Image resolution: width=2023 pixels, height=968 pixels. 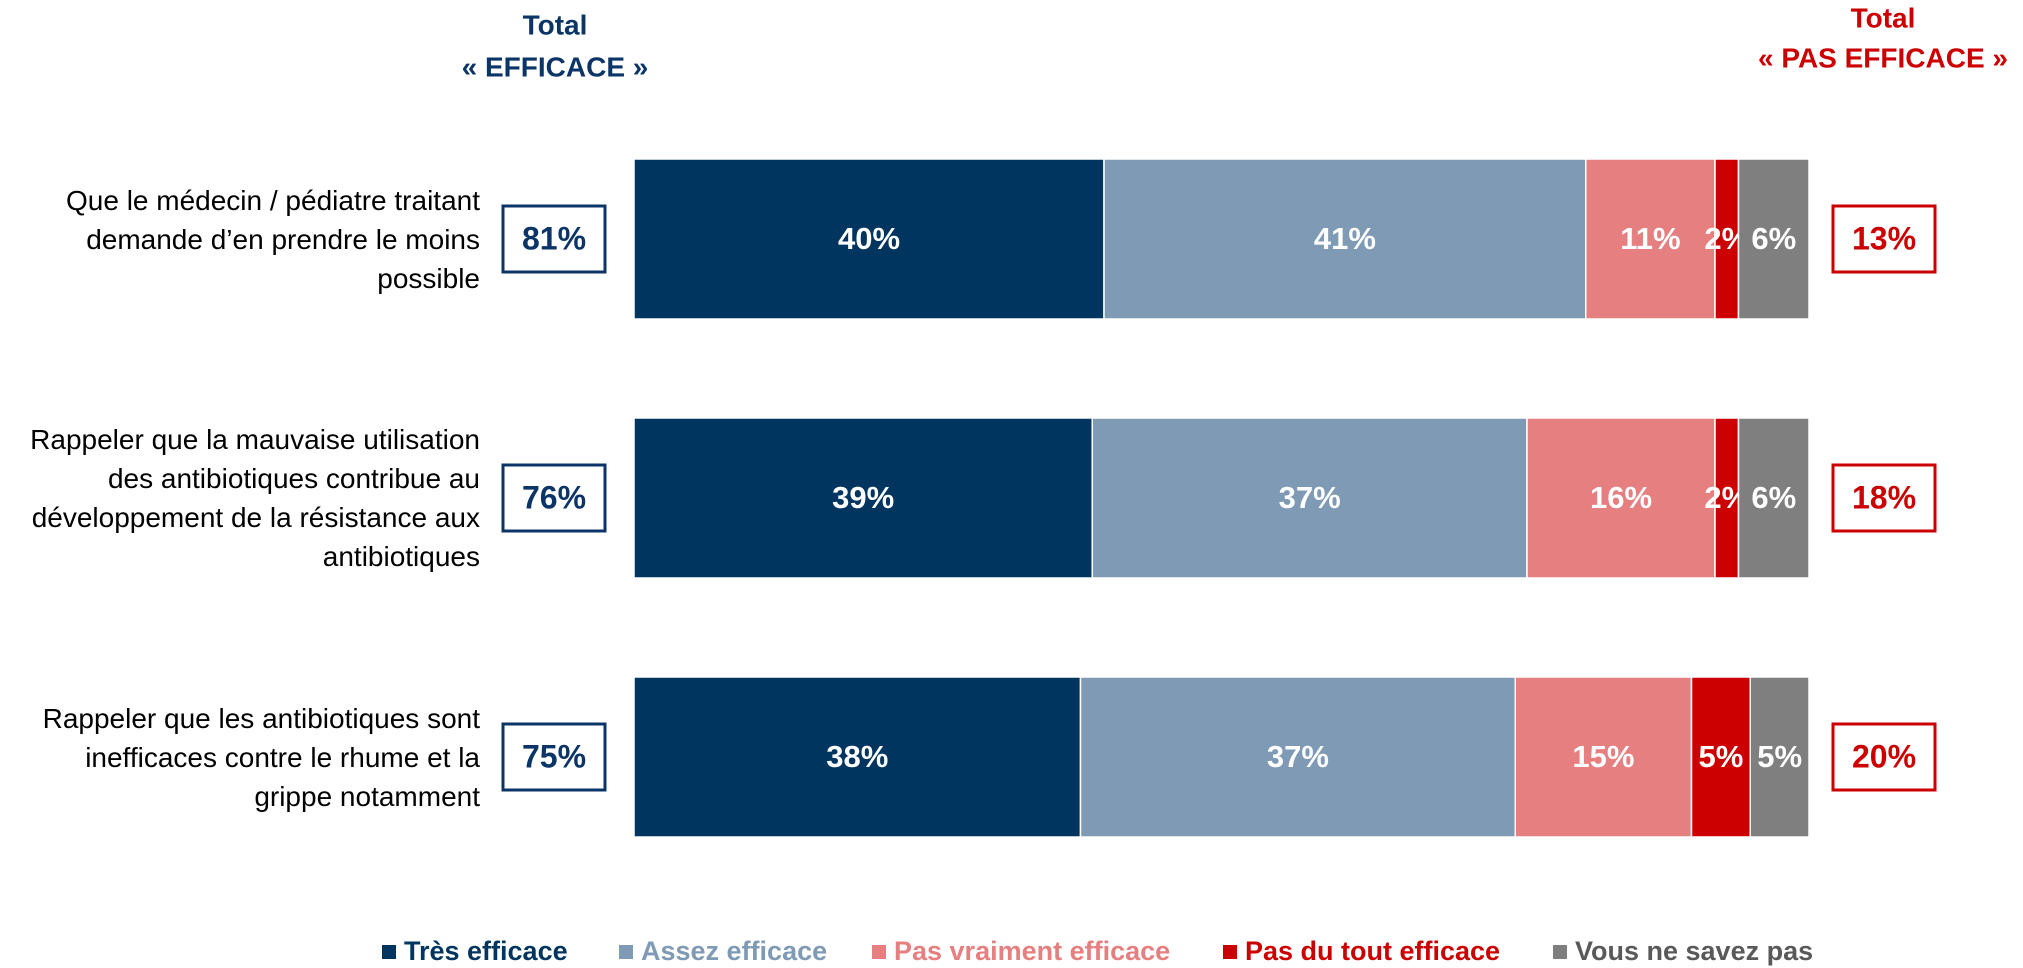 I want to click on total-label: 13%, so click(x=1884, y=238).